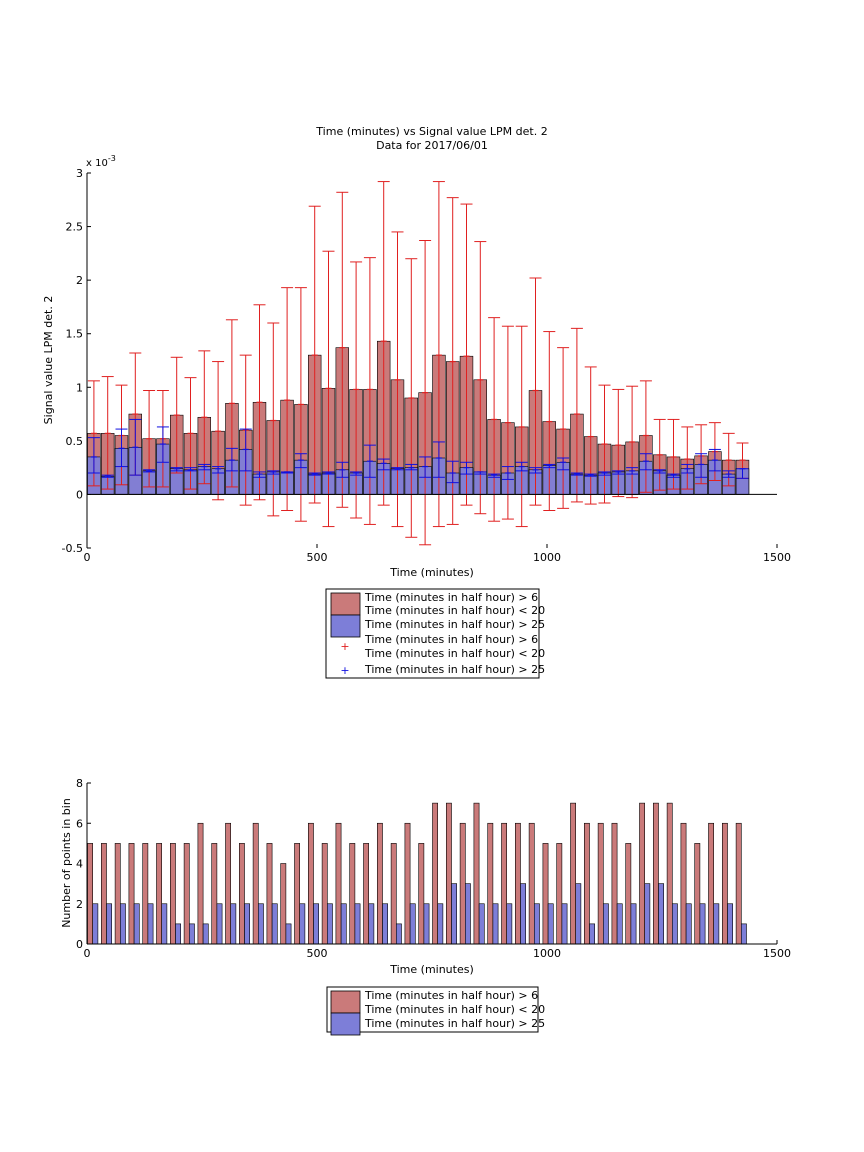 The width and height of the screenshot is (864, 1152). What do you see at coordinates (454, 1009) in the screenshot?
I see `chart2-legend-label-2: Time (minutes in half hour) < 20` at bounding box center [454, 1009].